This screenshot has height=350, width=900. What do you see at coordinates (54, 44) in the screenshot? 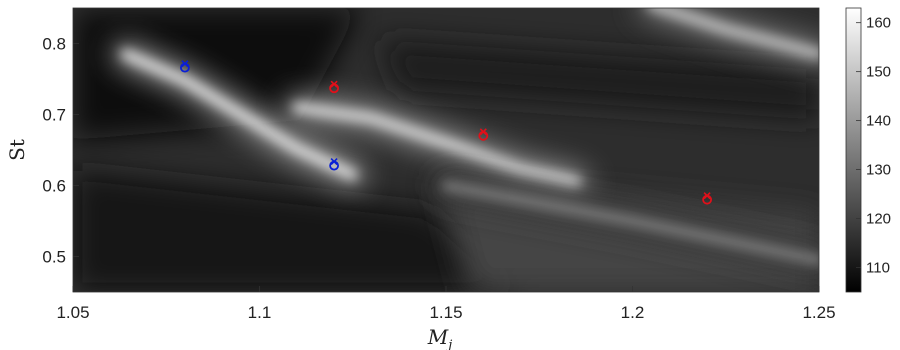
I see `y-tick-label-3: 0.8` at bounding box center [54, 44].